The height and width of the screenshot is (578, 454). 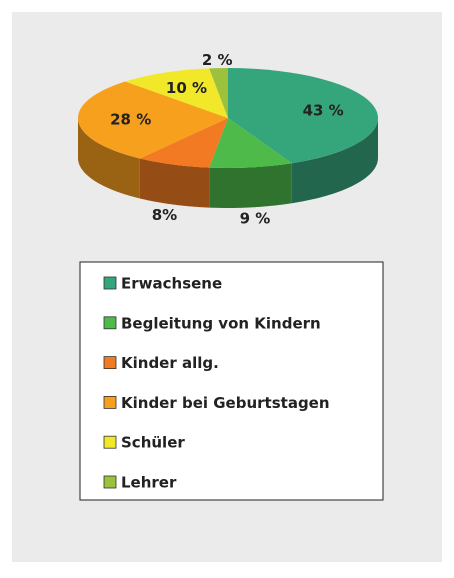 What do you see at coordinates (217, 60) in the screenshot?
I see `value-label: 2 %` at bounding box center [217, 60].